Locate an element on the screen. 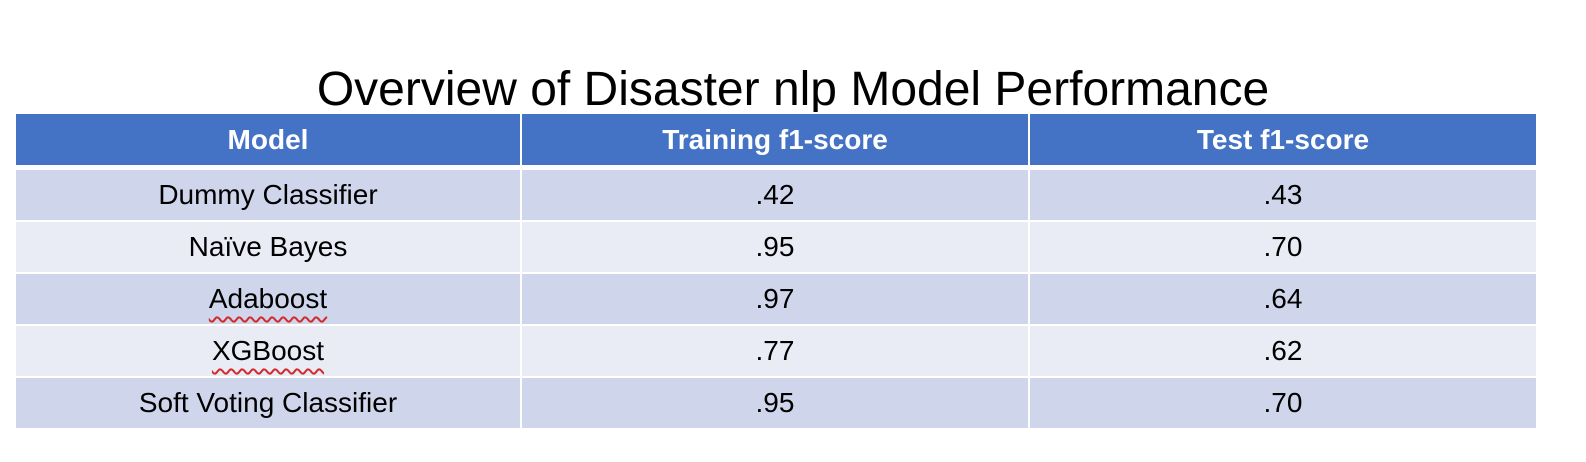  cell-training-f1: .42 is located at coordinates (775, 194).